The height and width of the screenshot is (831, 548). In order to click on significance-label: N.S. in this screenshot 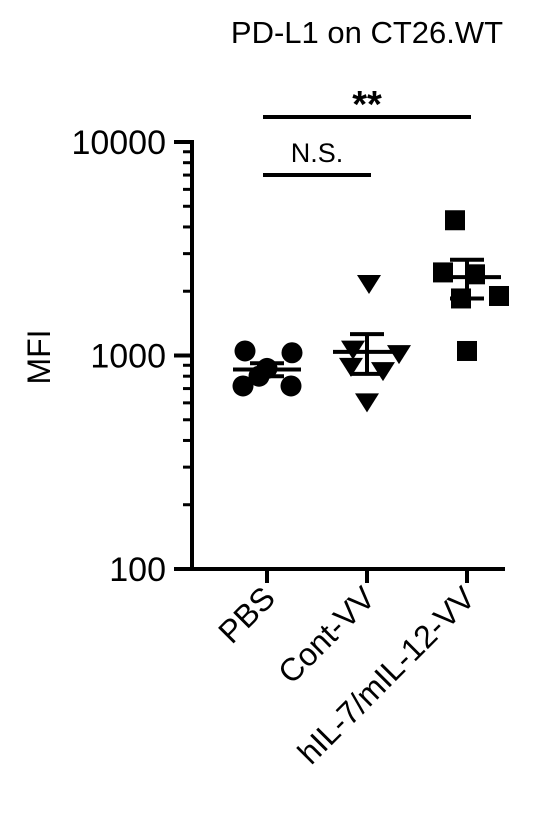, I will do `click(317, 153)`.